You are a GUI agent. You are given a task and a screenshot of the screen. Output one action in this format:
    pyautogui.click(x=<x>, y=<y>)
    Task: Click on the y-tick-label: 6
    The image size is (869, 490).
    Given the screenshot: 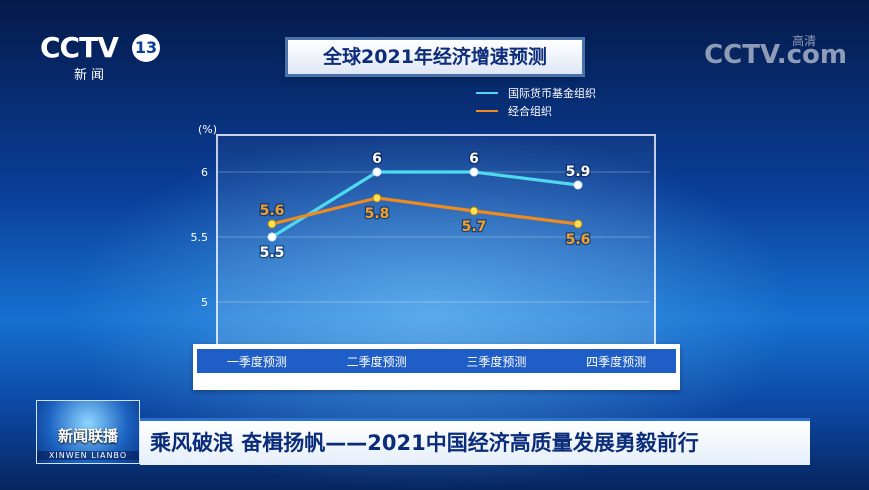 What is the action you would take?
    pyautogui.click(x=204, y=172)
    